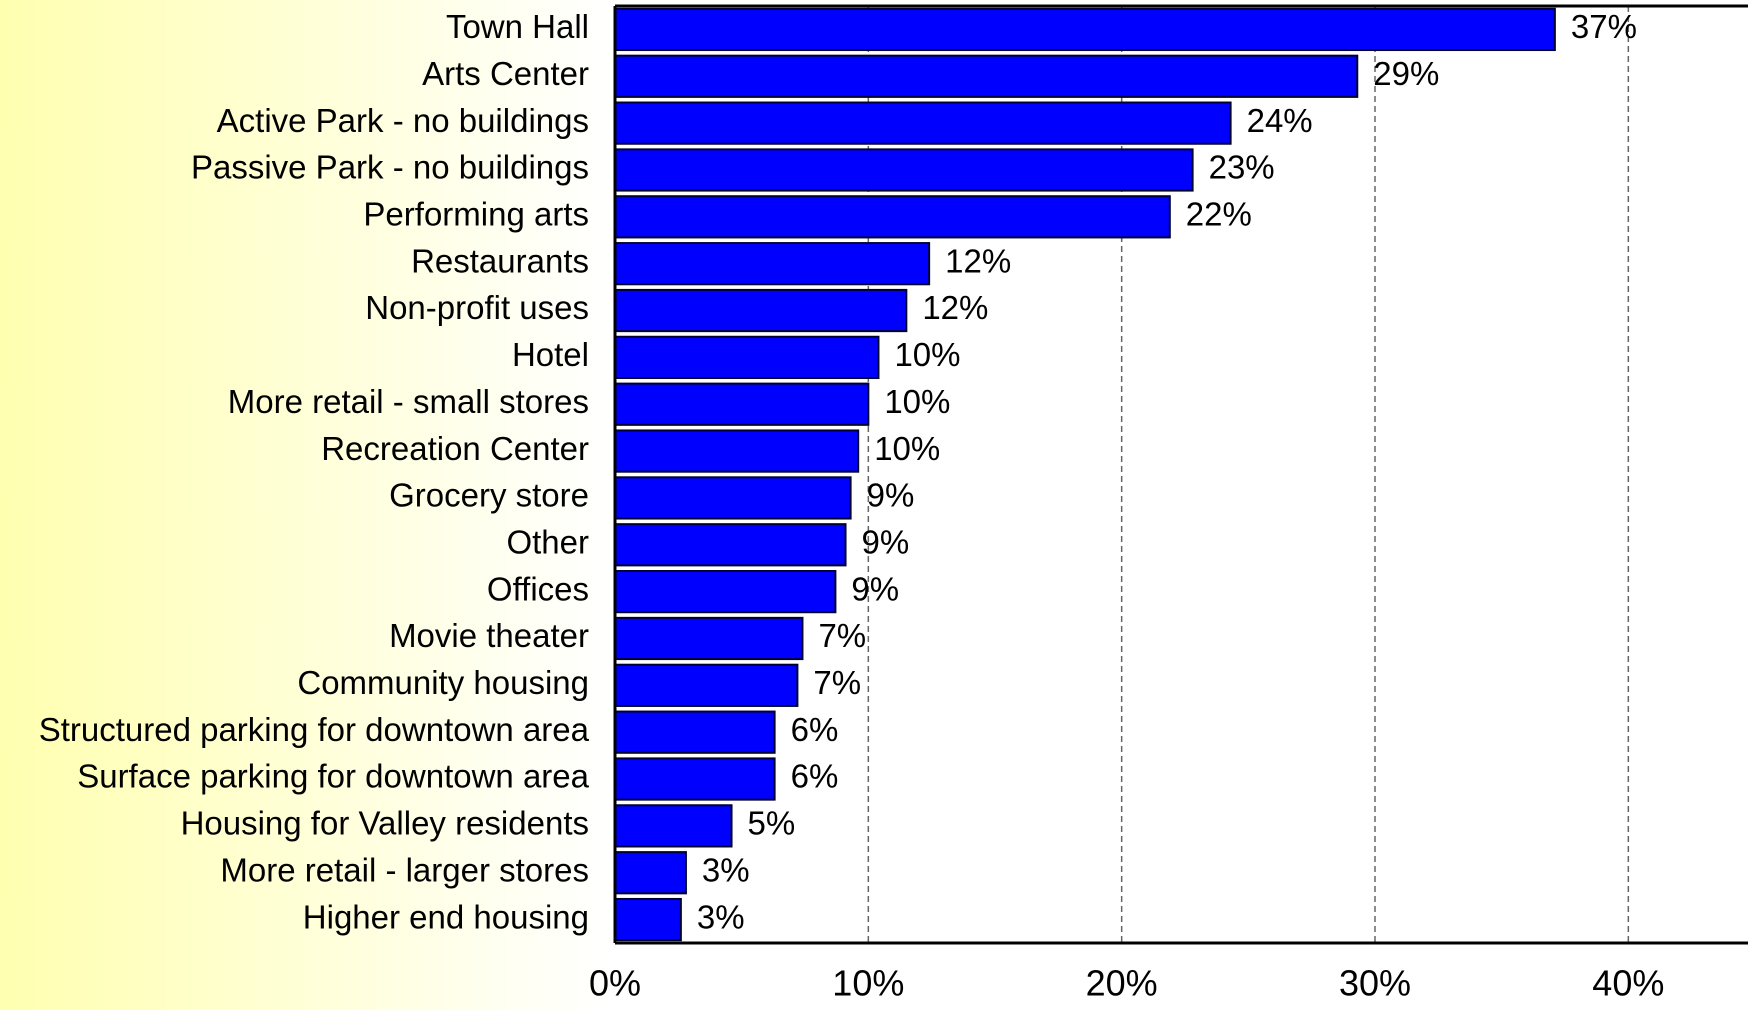 This screenshot has width=1748, height=1010. I want to click on y-tick-label: Structured parking for downtown area, so click(314, 729).